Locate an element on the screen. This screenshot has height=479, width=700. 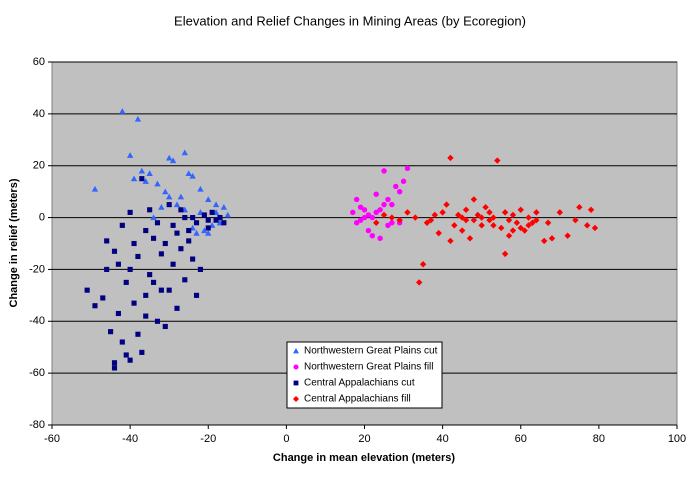
y-tick-label: -60 is located at coordinates (37, 373).